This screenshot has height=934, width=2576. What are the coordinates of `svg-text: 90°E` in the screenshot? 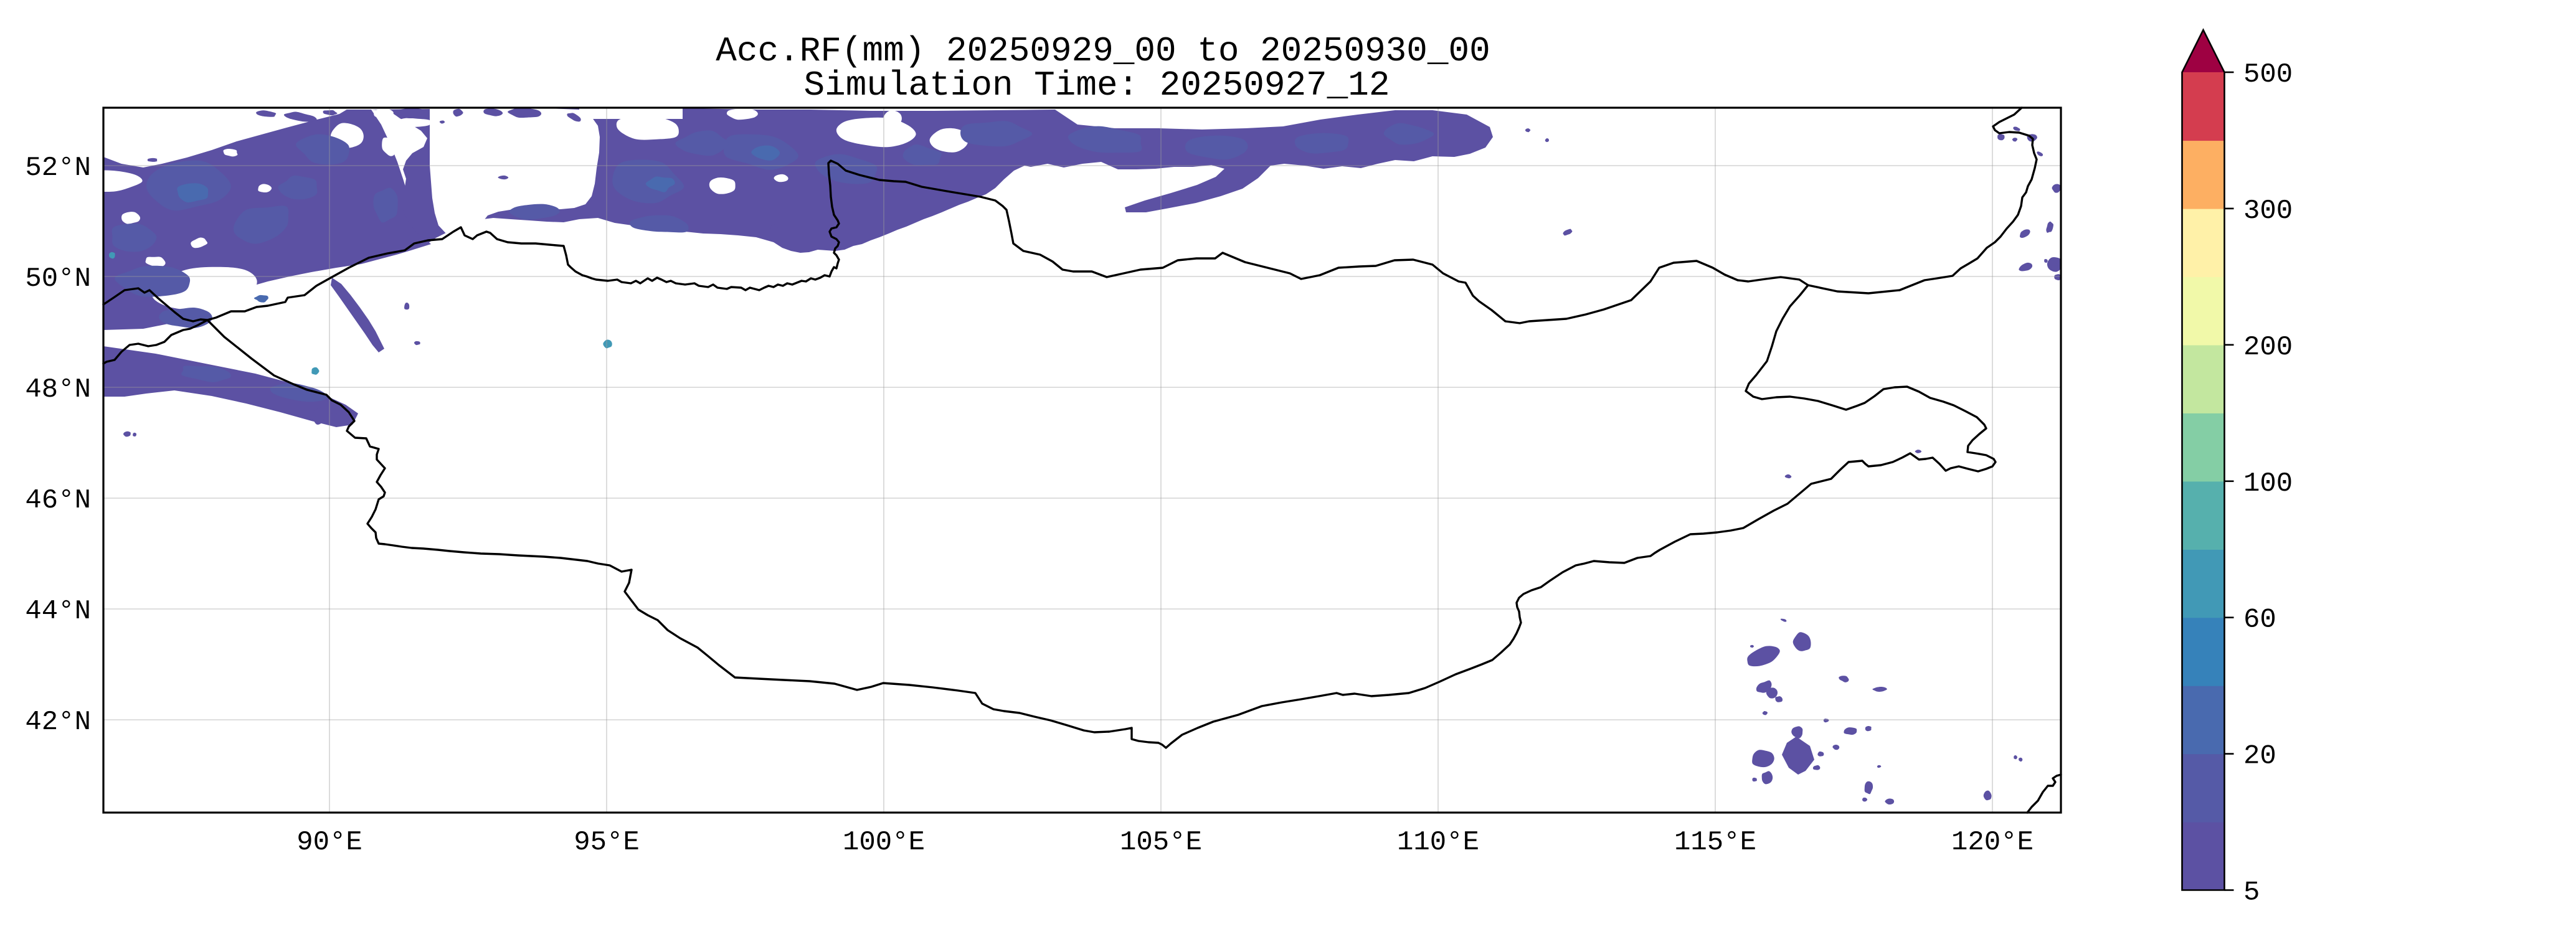 It's located at (329, 842).